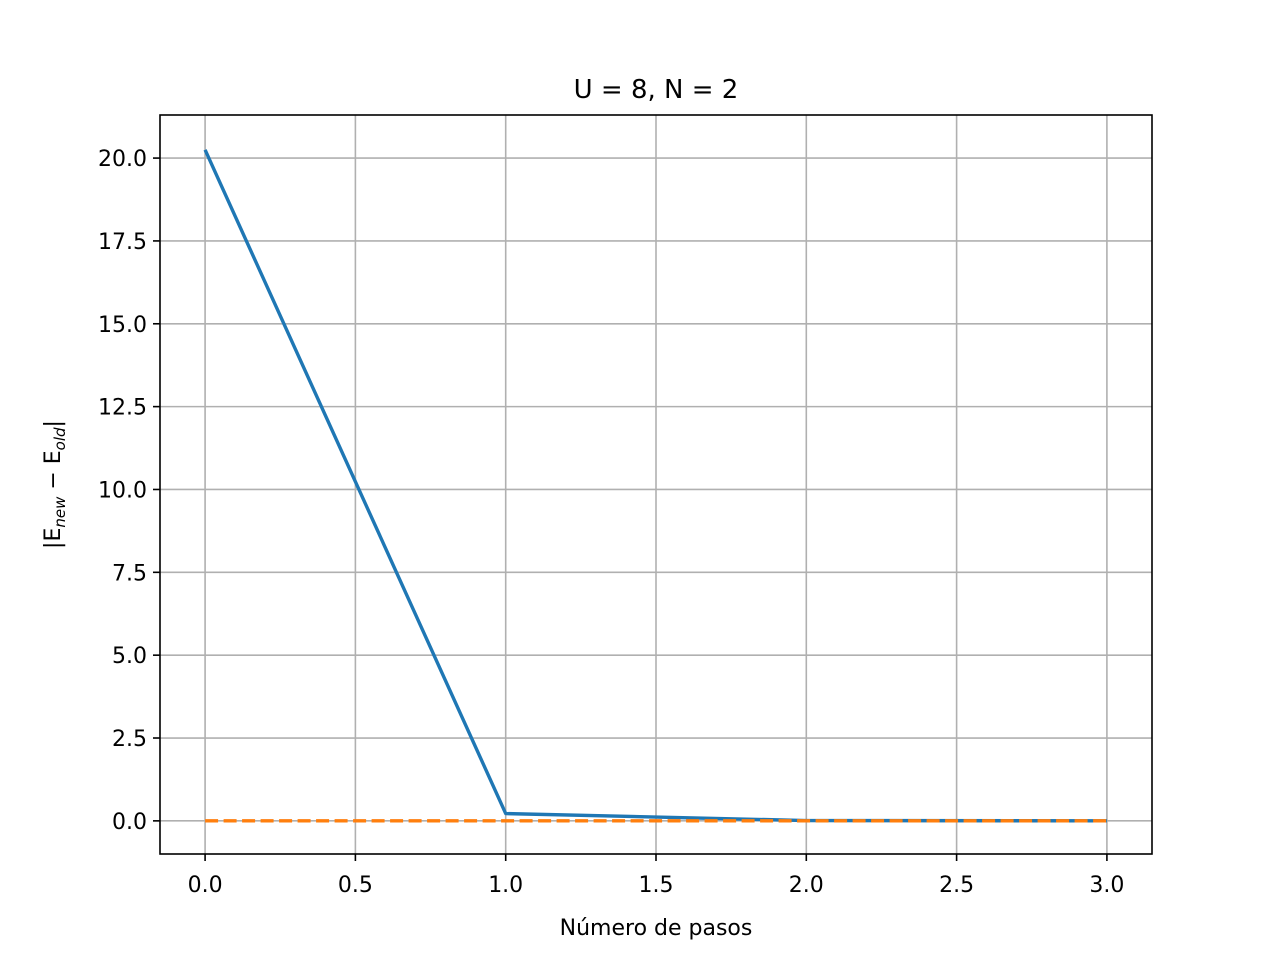 The width and height of the screenshot is (1280, 965). Describe the element at coordinates (122, 325) in the screenshot. I see `y-tick-label: 15.0` at that location.